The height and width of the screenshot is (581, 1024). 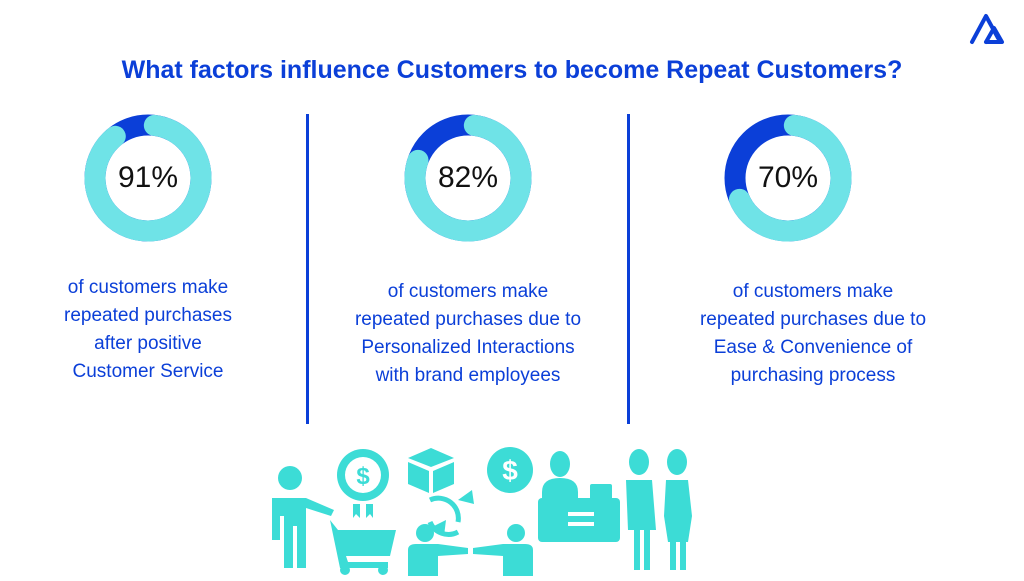 I want to click on box-icon, so click(x=431, y=470).